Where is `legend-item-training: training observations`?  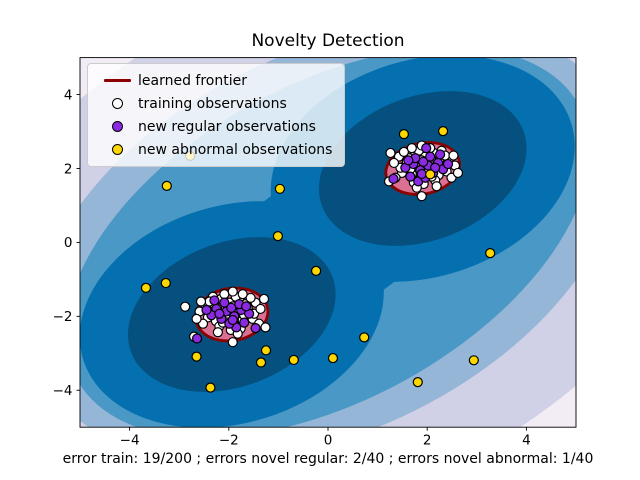
legend-item-training: training observations is located at coordinates (214, 103).